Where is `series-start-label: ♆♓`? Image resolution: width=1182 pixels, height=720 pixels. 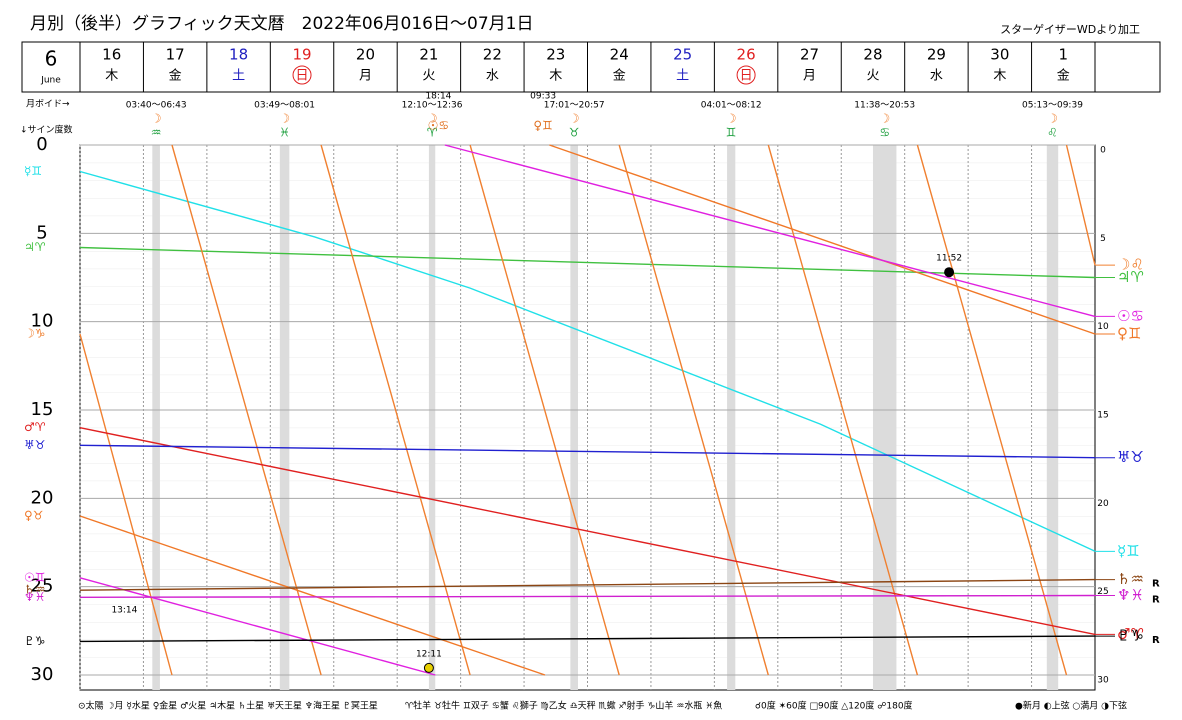 series-start-label: ♆♓ is located at coordinates (35, 597).